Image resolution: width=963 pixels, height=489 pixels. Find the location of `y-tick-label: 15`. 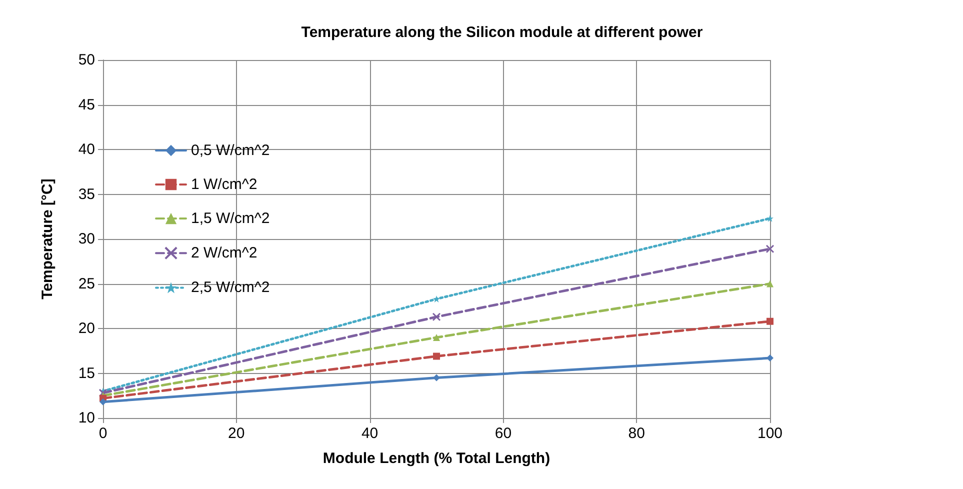

y-tick-label: 15 is located at coordinates (86, 373).